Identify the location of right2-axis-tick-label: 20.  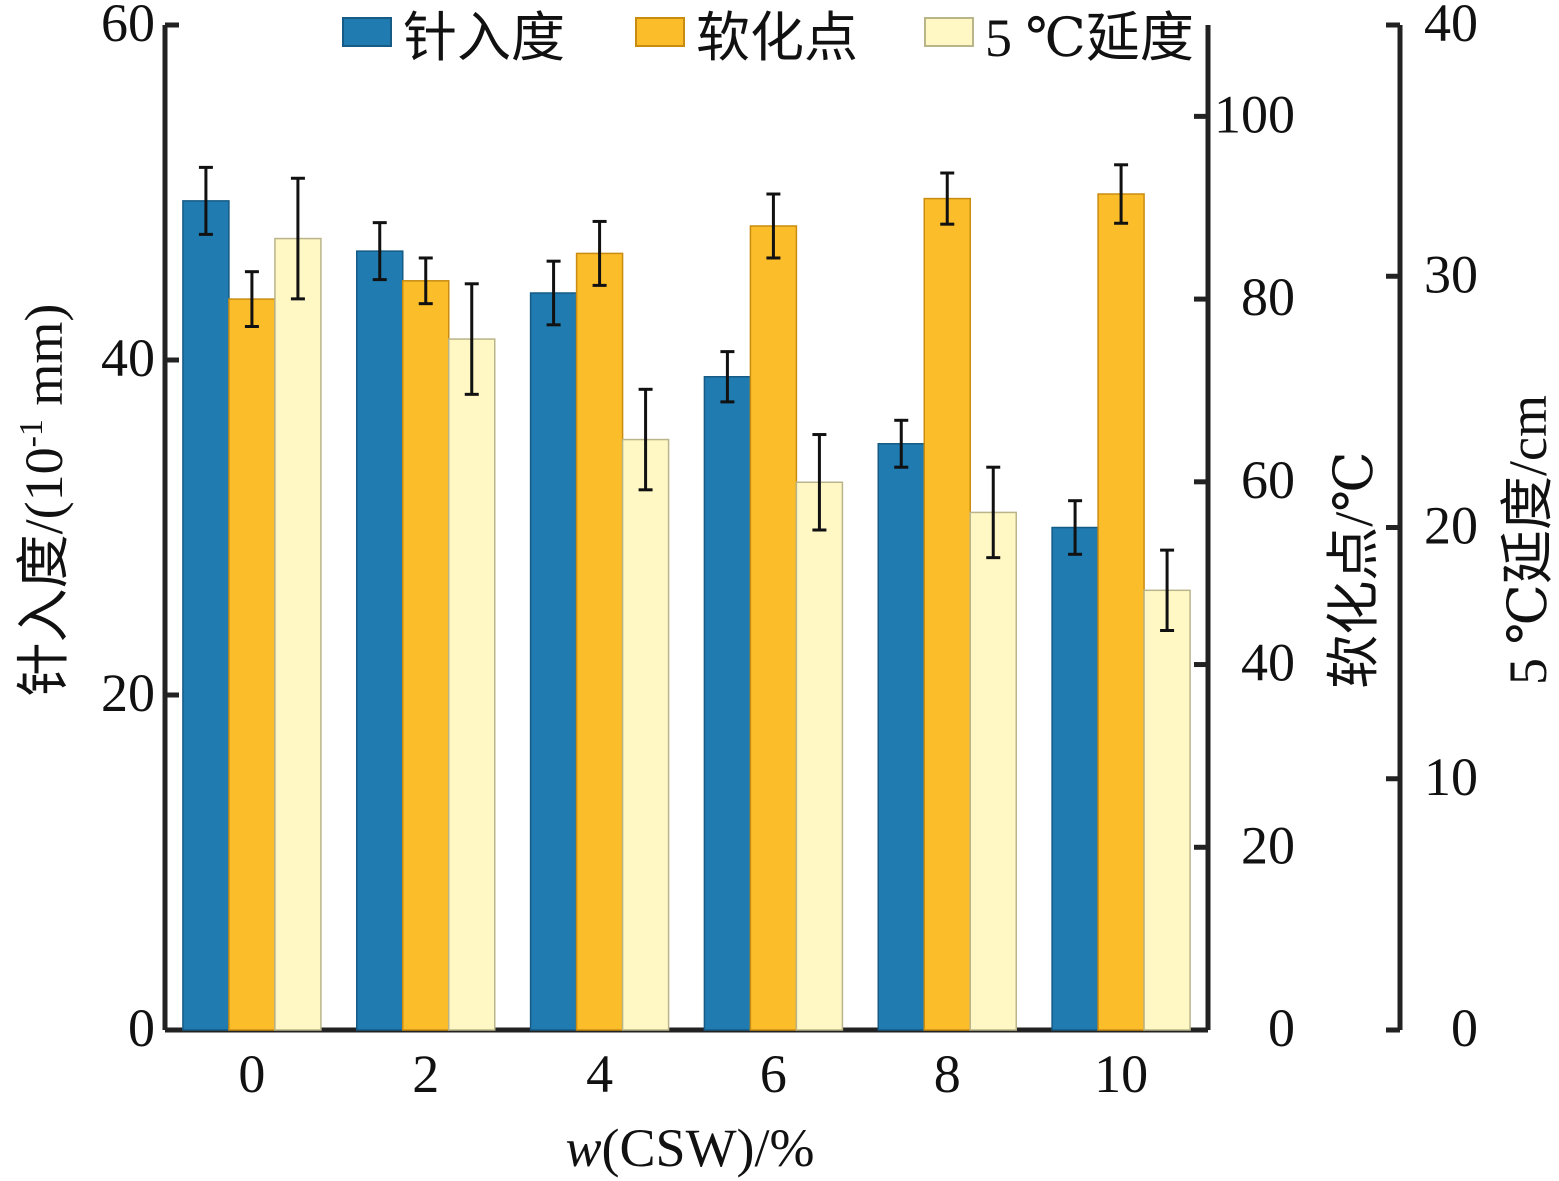
(1451, 526).